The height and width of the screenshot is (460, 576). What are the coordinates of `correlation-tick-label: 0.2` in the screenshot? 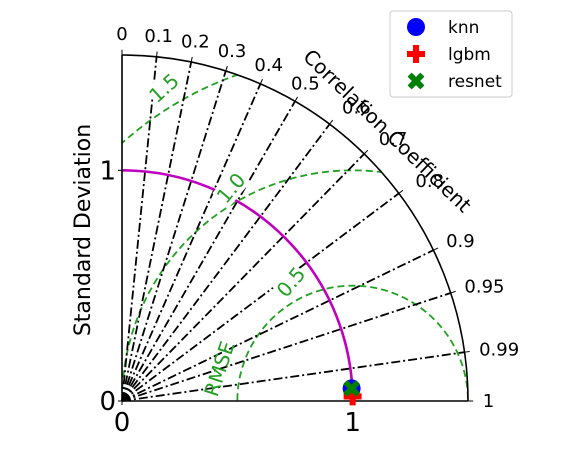 It's located at (195, 42).